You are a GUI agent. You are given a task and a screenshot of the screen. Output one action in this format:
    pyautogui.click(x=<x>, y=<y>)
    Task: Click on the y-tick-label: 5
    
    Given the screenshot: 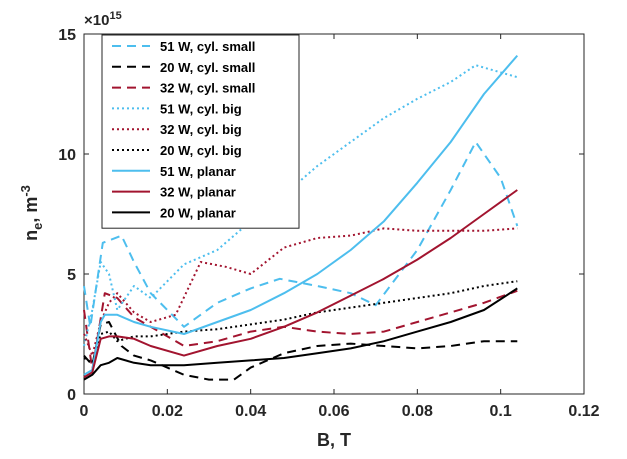 What is the action you would take?
    pyautogui.click(x=71, y=275)
    